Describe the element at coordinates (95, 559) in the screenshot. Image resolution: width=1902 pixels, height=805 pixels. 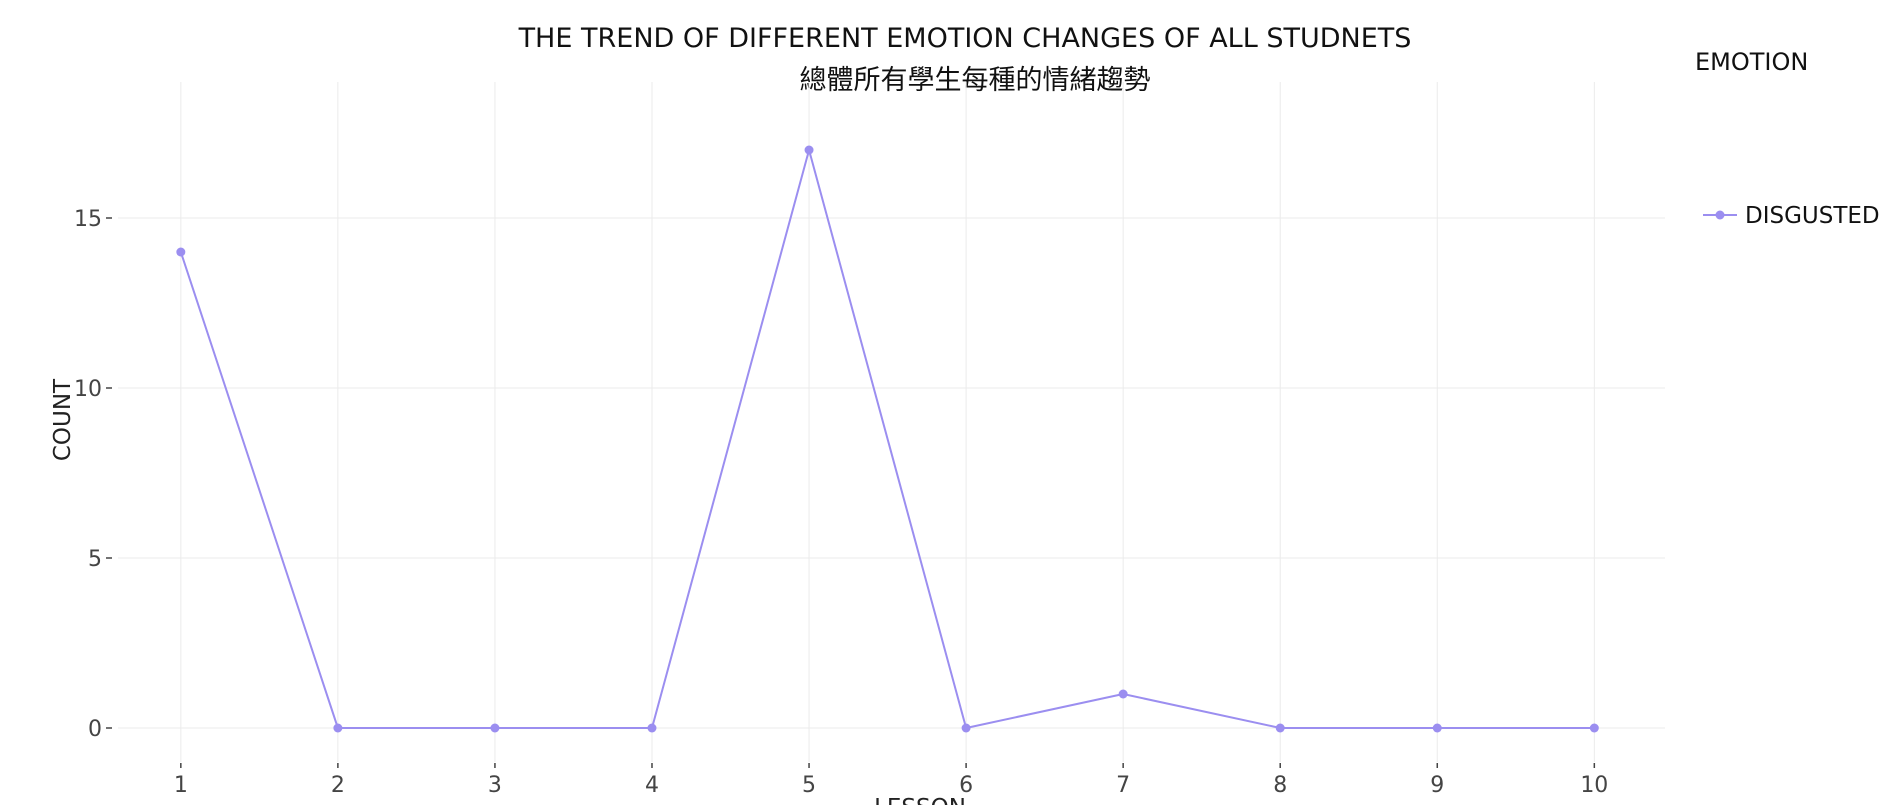
I see `y-tick-label: 5` at that location.